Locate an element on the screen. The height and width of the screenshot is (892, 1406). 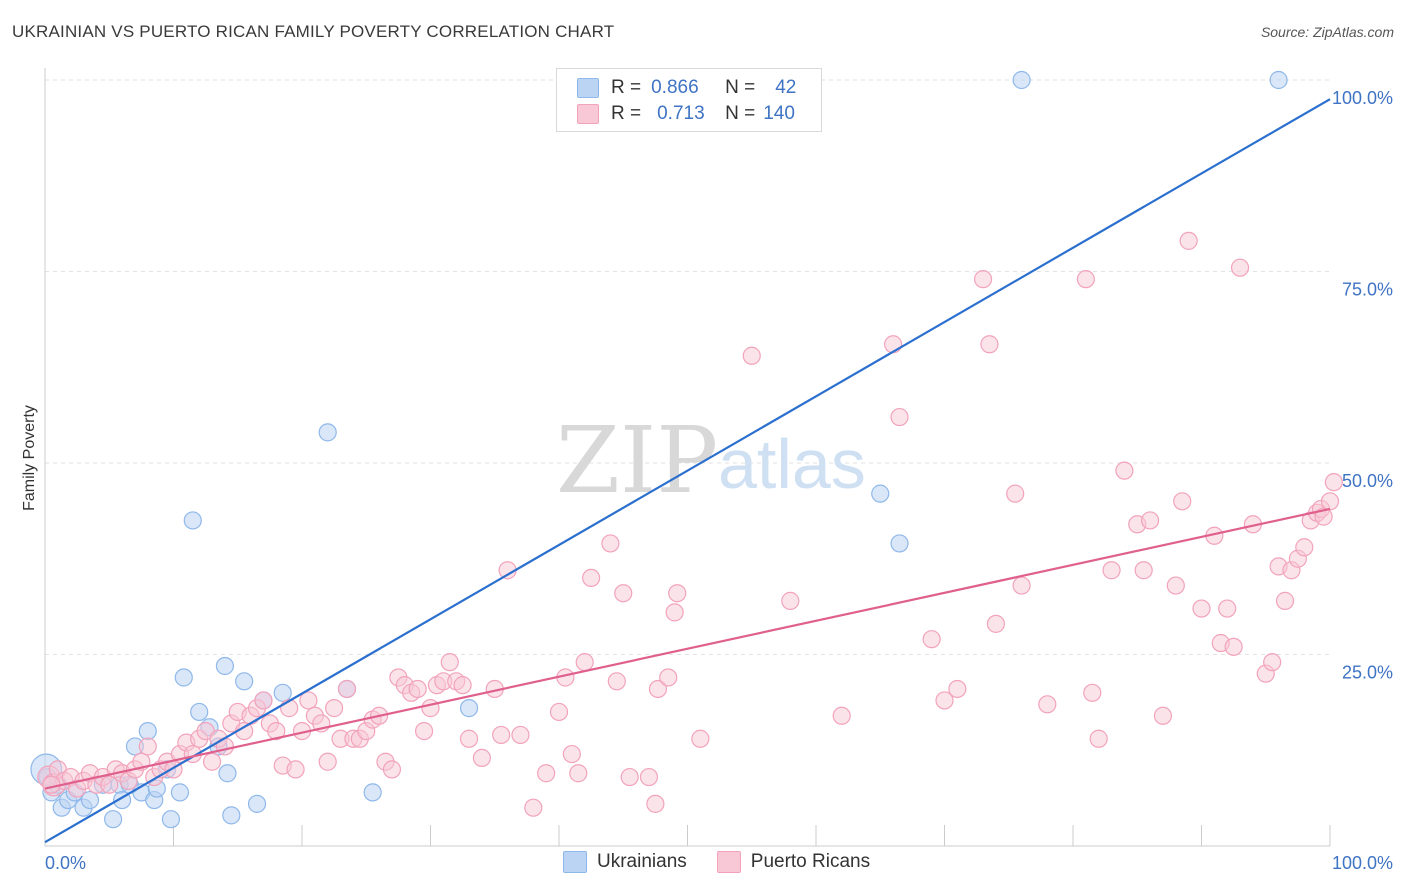
x-tick-label-min: 0.0% is located at coordinates (65, 863).